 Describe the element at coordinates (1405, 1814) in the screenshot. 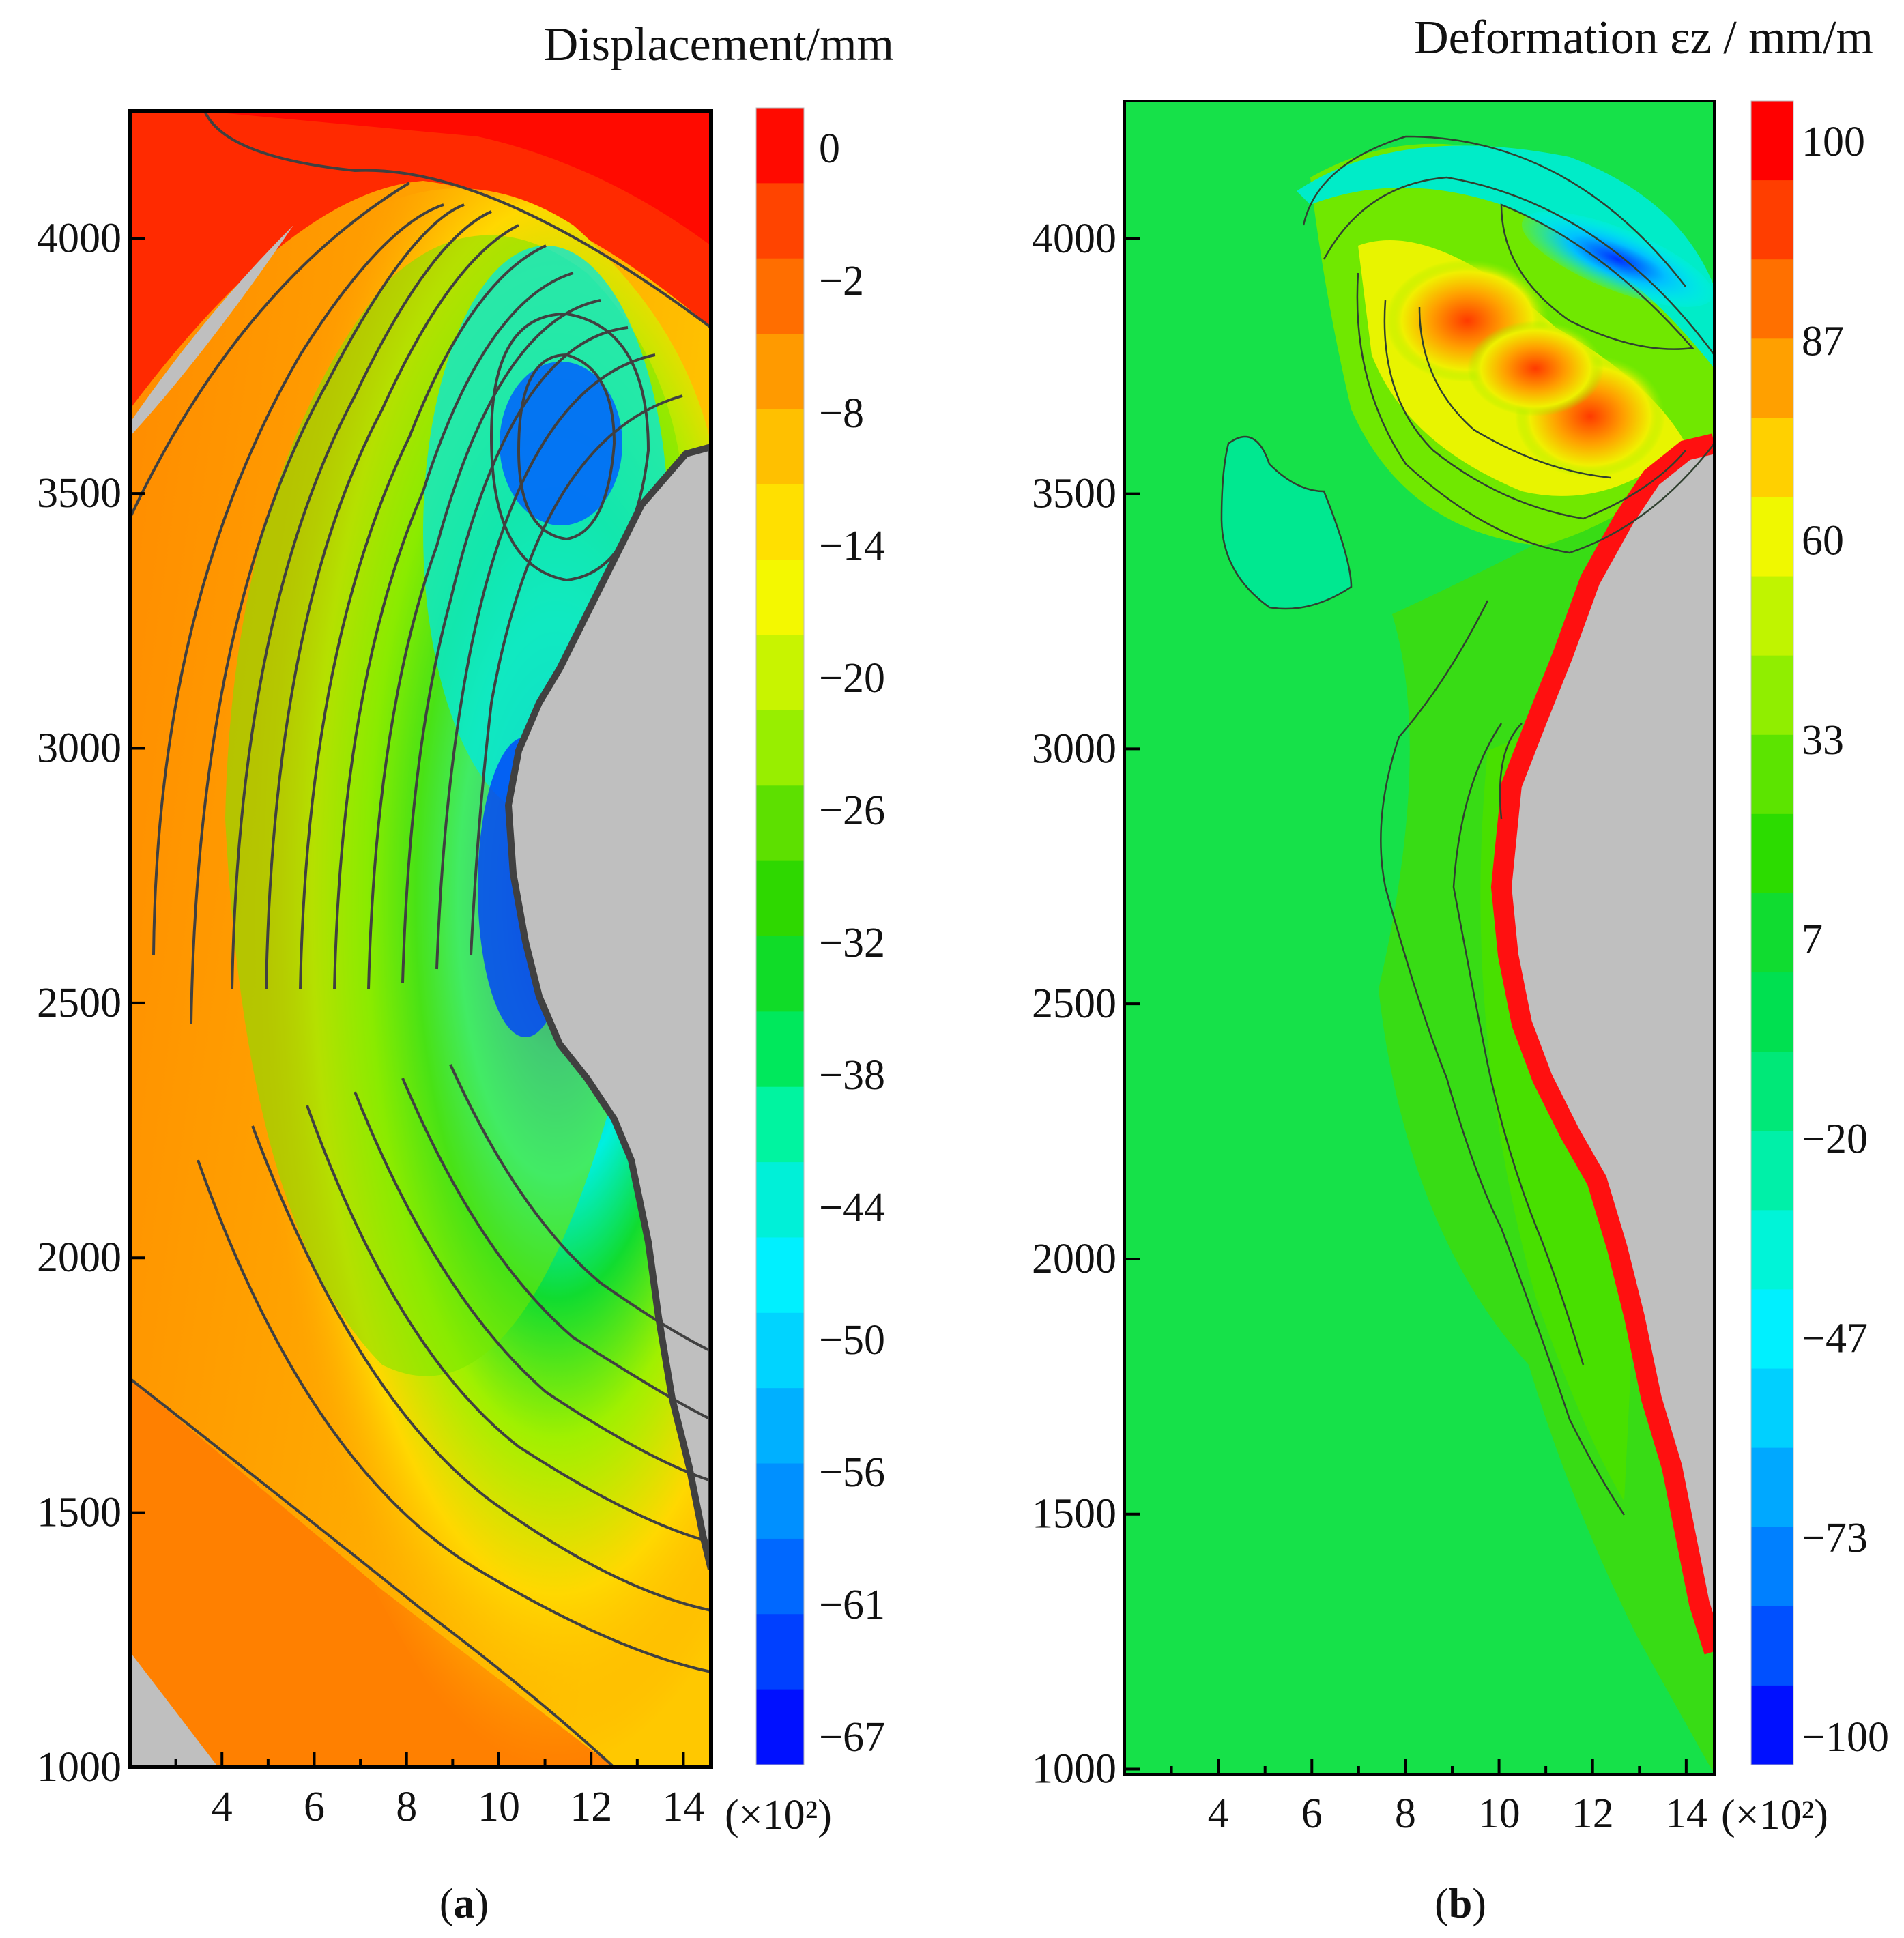

I see `b-x-tick-label: 8` at that location.